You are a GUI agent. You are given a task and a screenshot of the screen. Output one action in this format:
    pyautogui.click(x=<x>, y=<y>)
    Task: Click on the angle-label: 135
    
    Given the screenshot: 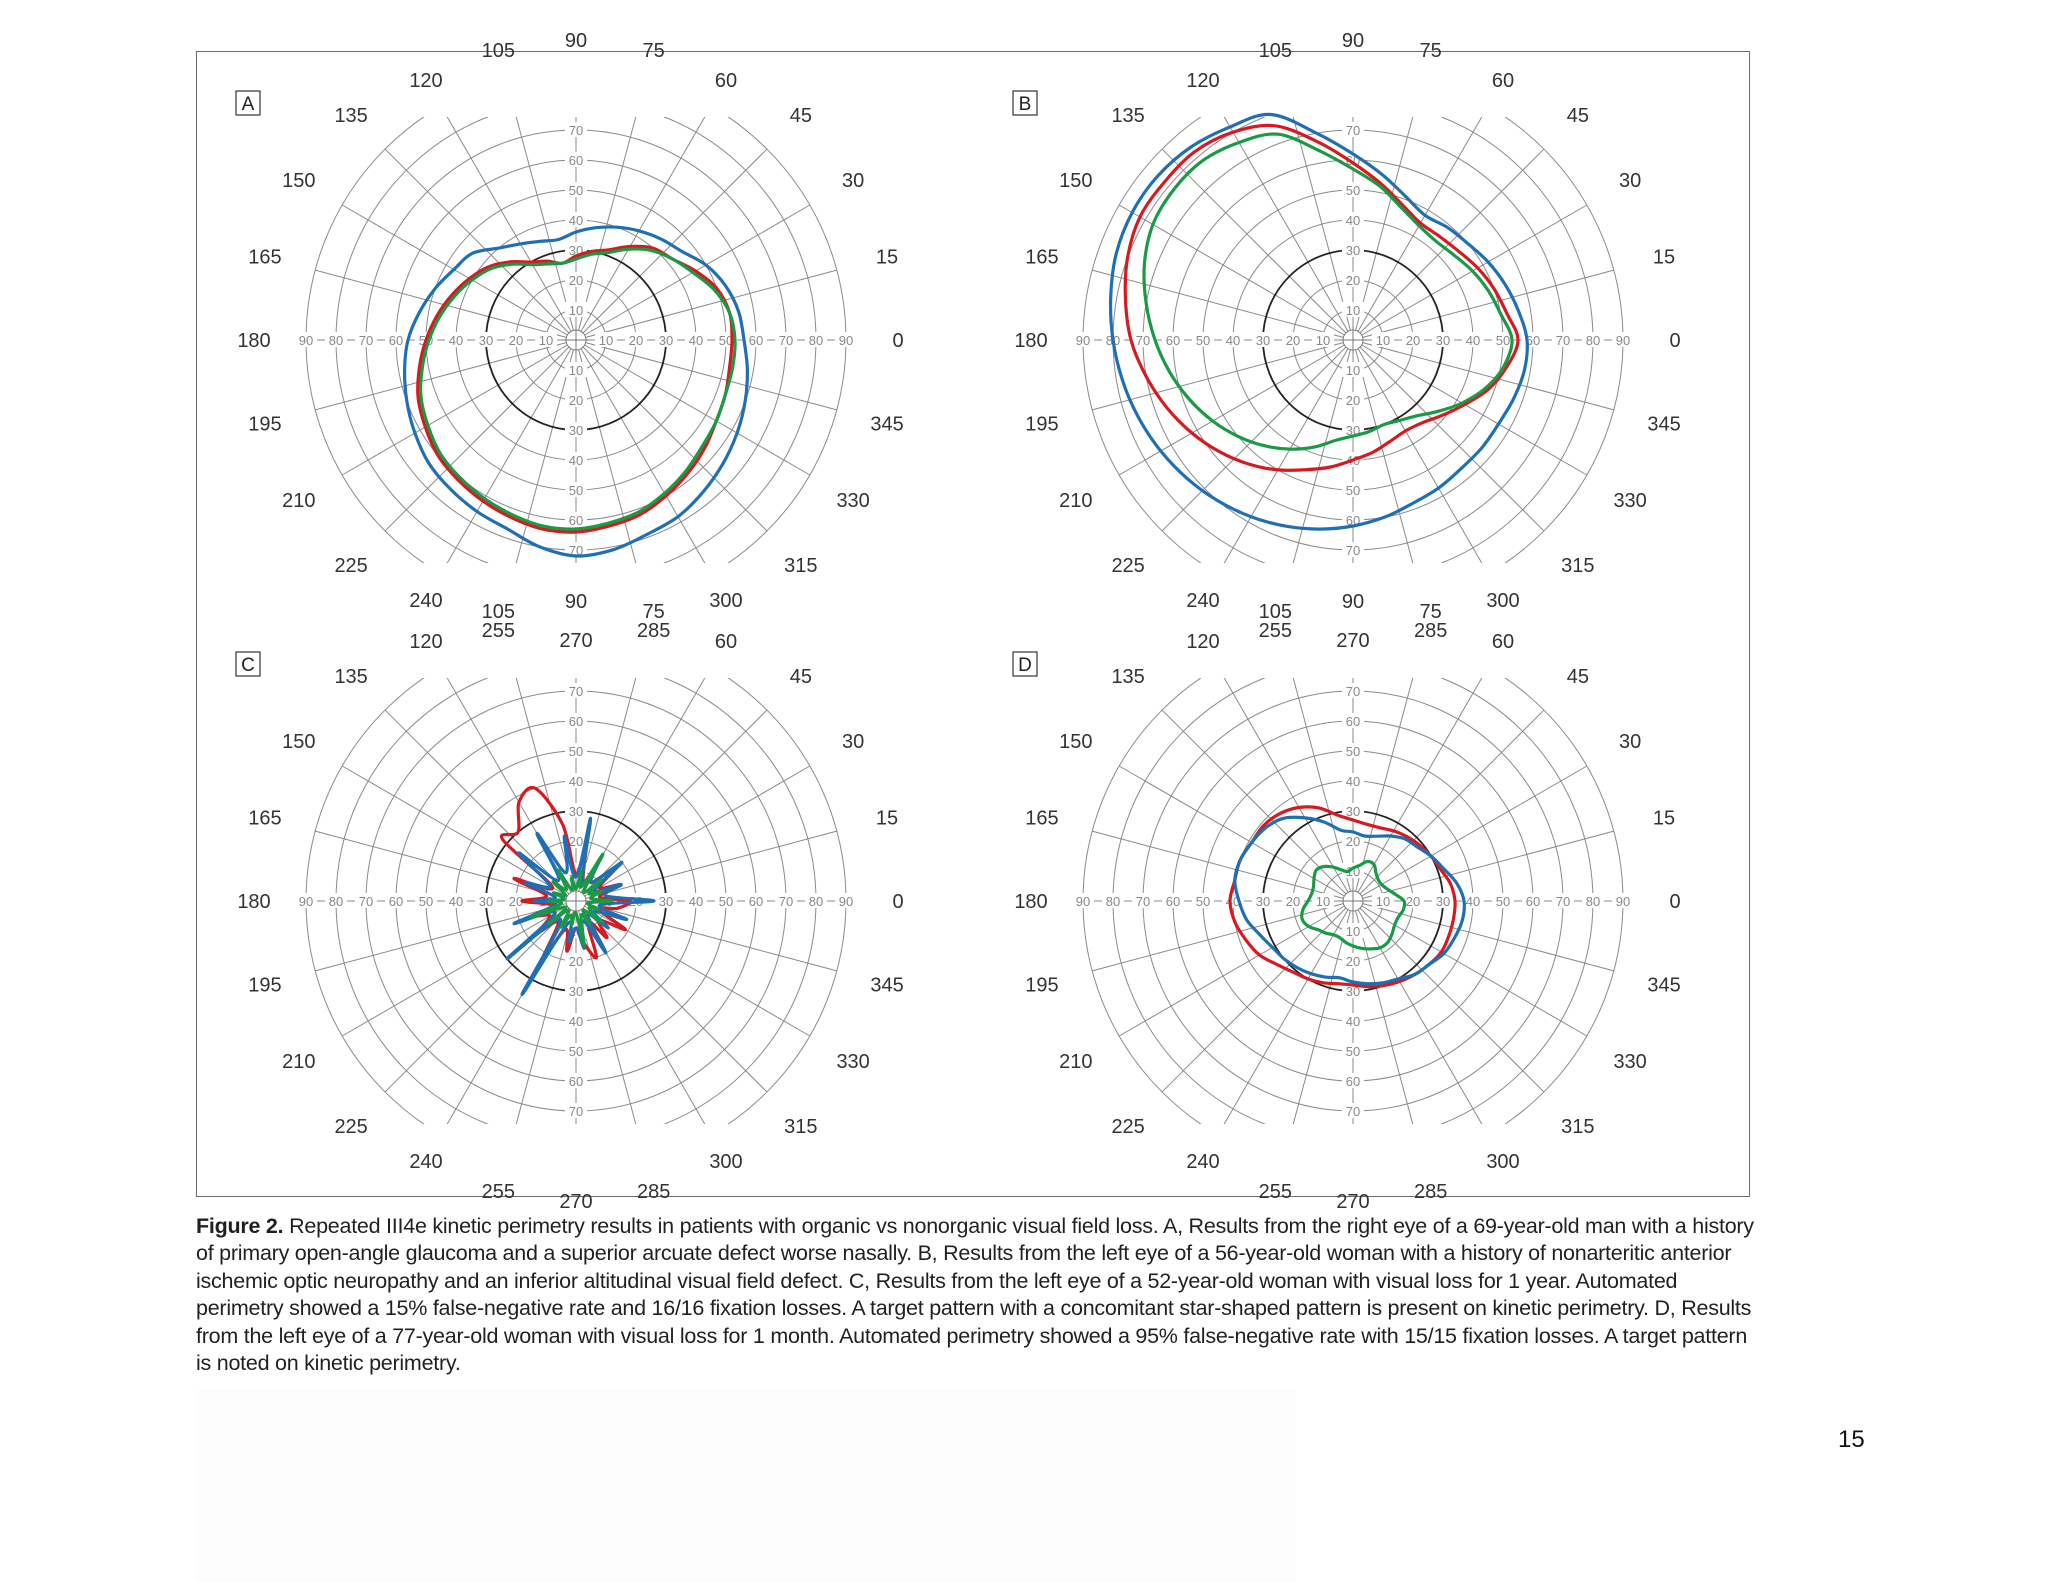 What is the action you would take?
    pyautogui.click(x=350, y=116)
    